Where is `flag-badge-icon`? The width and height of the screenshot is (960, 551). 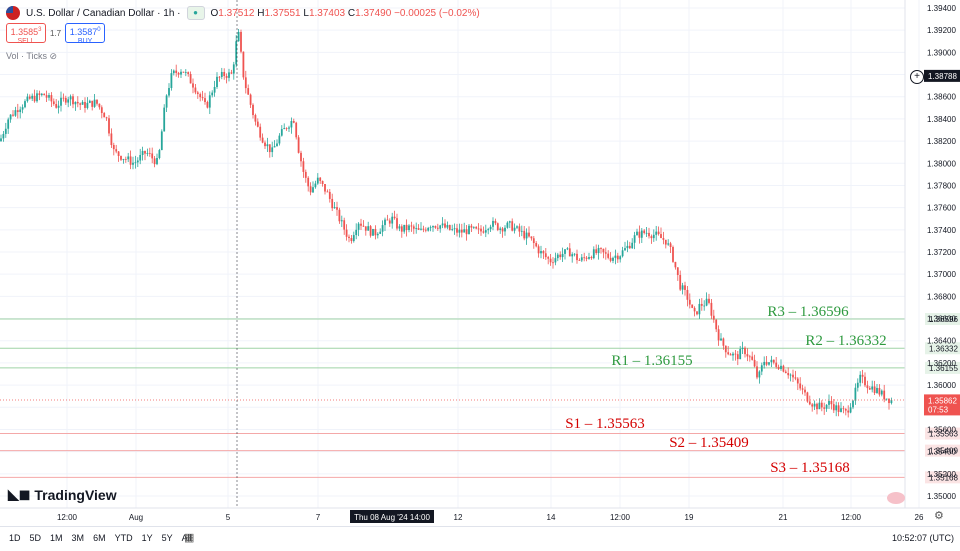
flag-badge-icon is located at coordinates (896, 498).